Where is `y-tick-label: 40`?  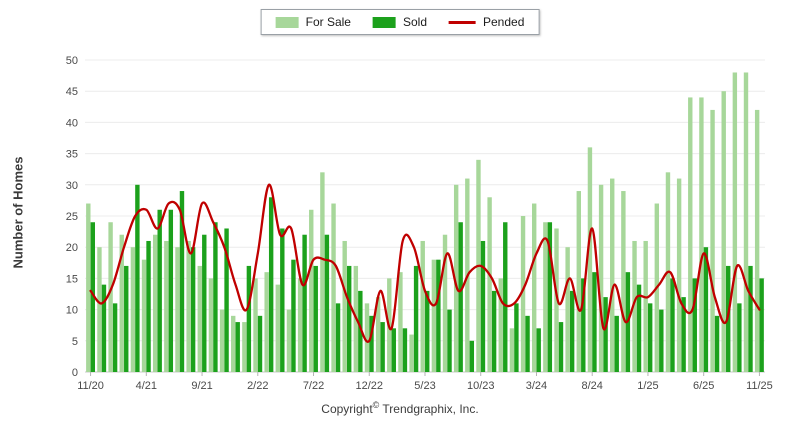 y-tick-label: 40 is located at coordinates (72, 123).